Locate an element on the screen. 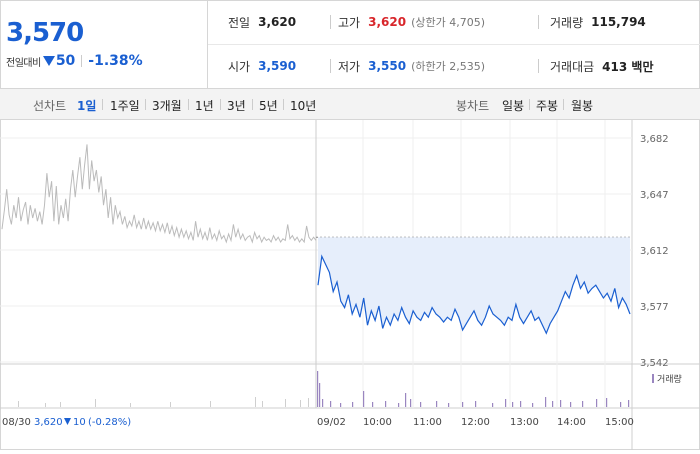  low-label: 저가 is located at coordinates (349, 66).